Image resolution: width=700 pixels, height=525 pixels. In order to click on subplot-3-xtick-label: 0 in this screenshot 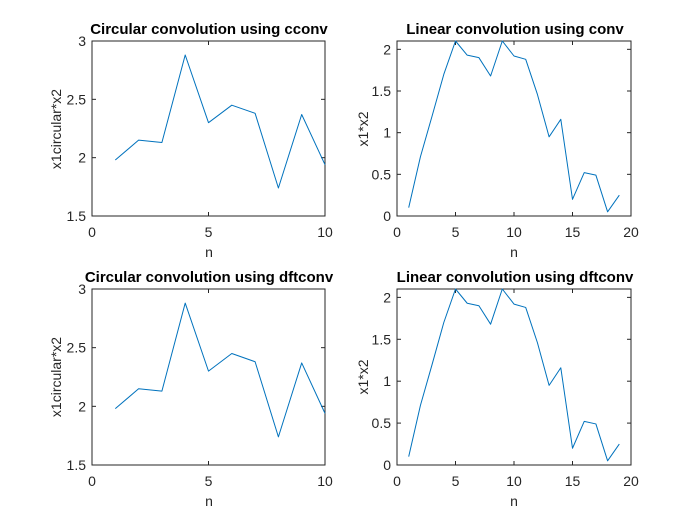, I will do `click(92, 481)`.